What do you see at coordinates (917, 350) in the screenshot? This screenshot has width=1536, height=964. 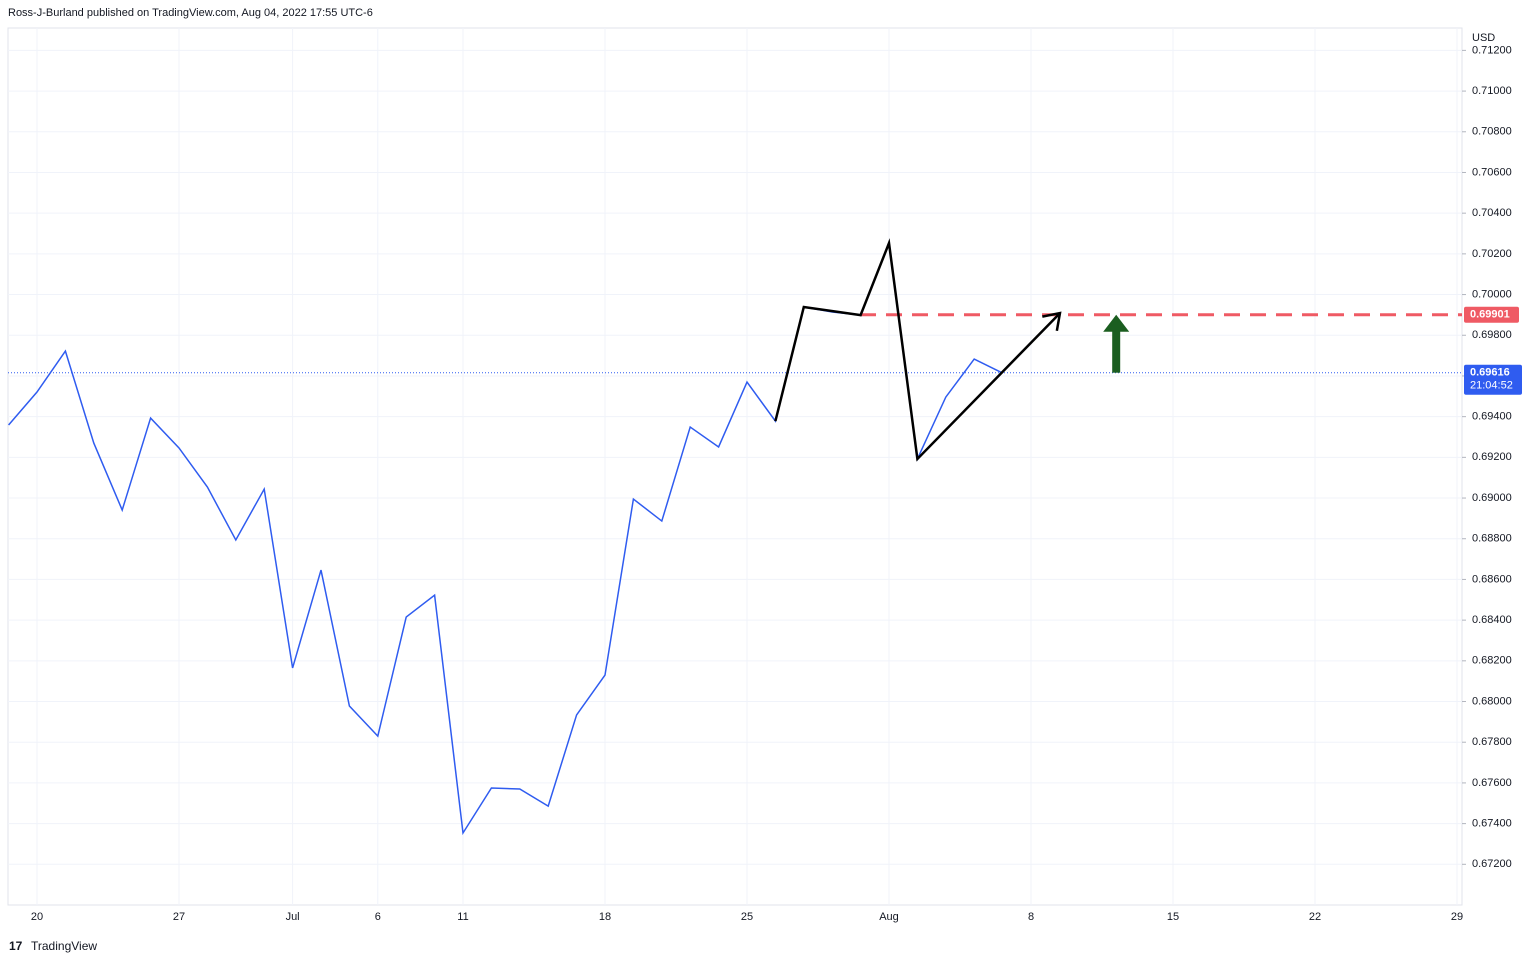 I see `pattern-drawing` at bounding box center [917, 350].